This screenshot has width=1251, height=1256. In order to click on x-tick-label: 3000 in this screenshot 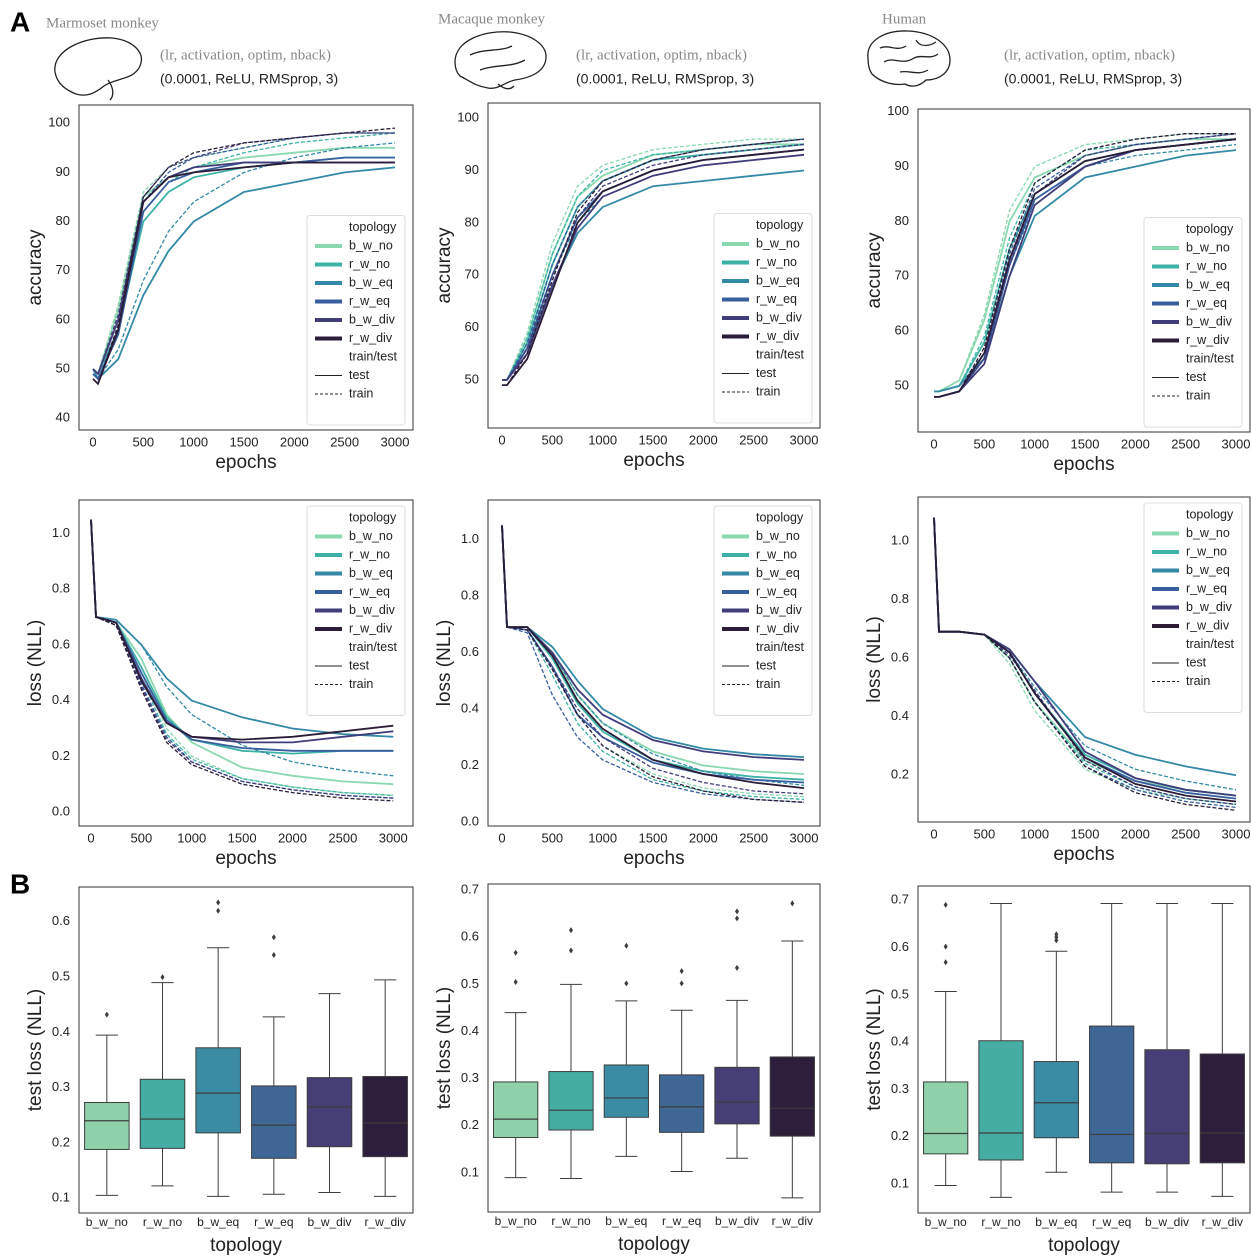, I will do `click(393, 837)`.